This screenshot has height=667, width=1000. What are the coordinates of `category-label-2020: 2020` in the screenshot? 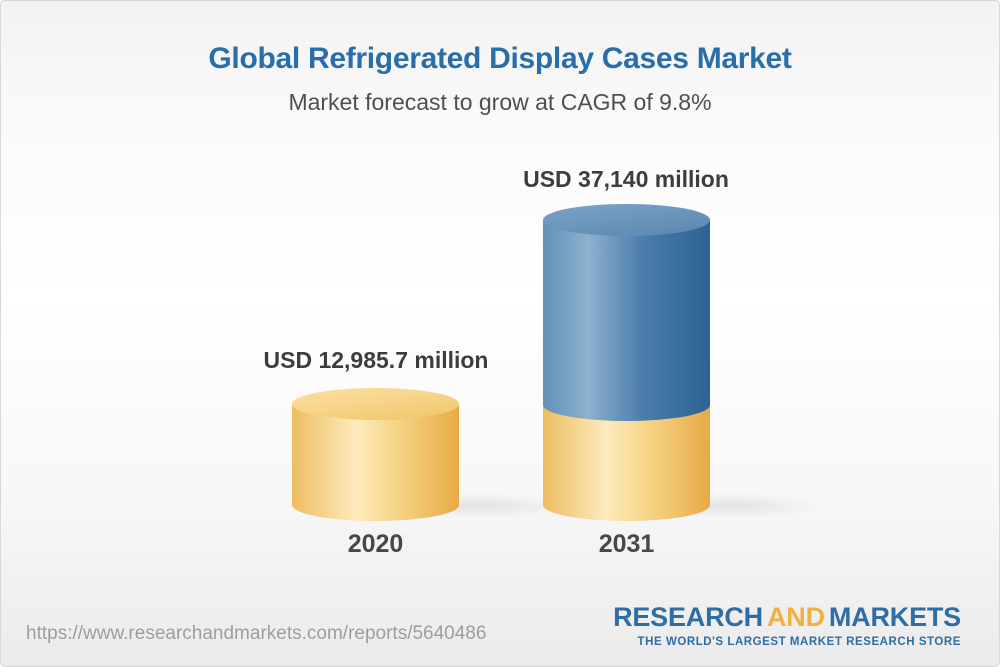 It's located at (375, 544).